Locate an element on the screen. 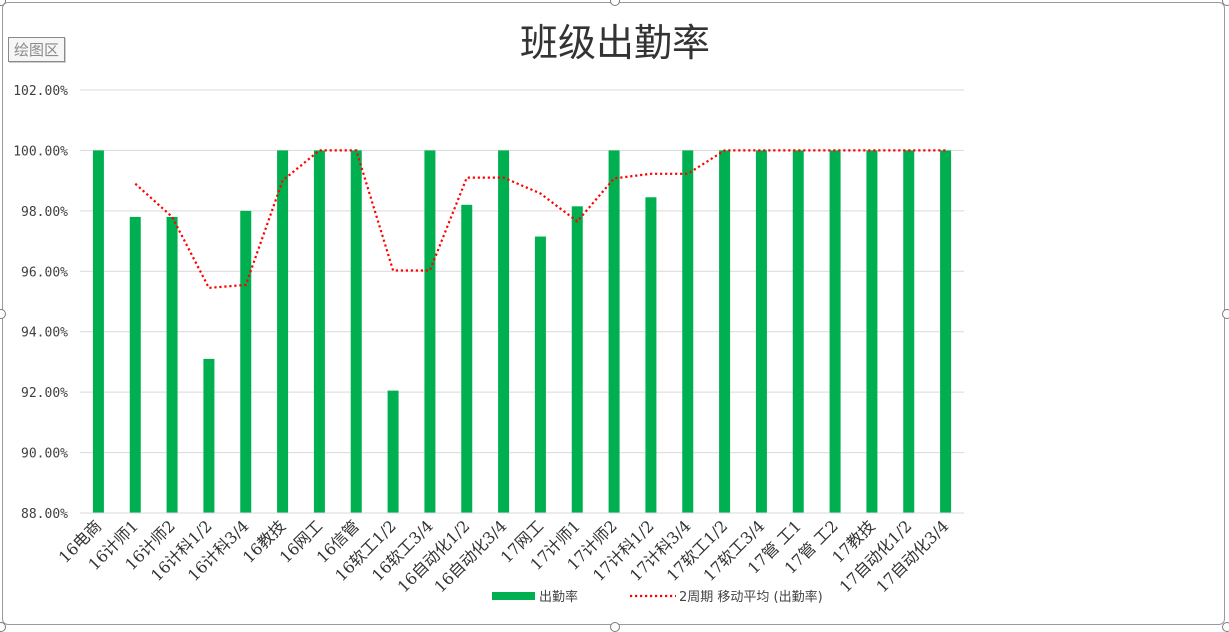 Image resolution: width=1229 pixels, height=632 pixels. moving-average-trendline is located at coordinates (540, 219).